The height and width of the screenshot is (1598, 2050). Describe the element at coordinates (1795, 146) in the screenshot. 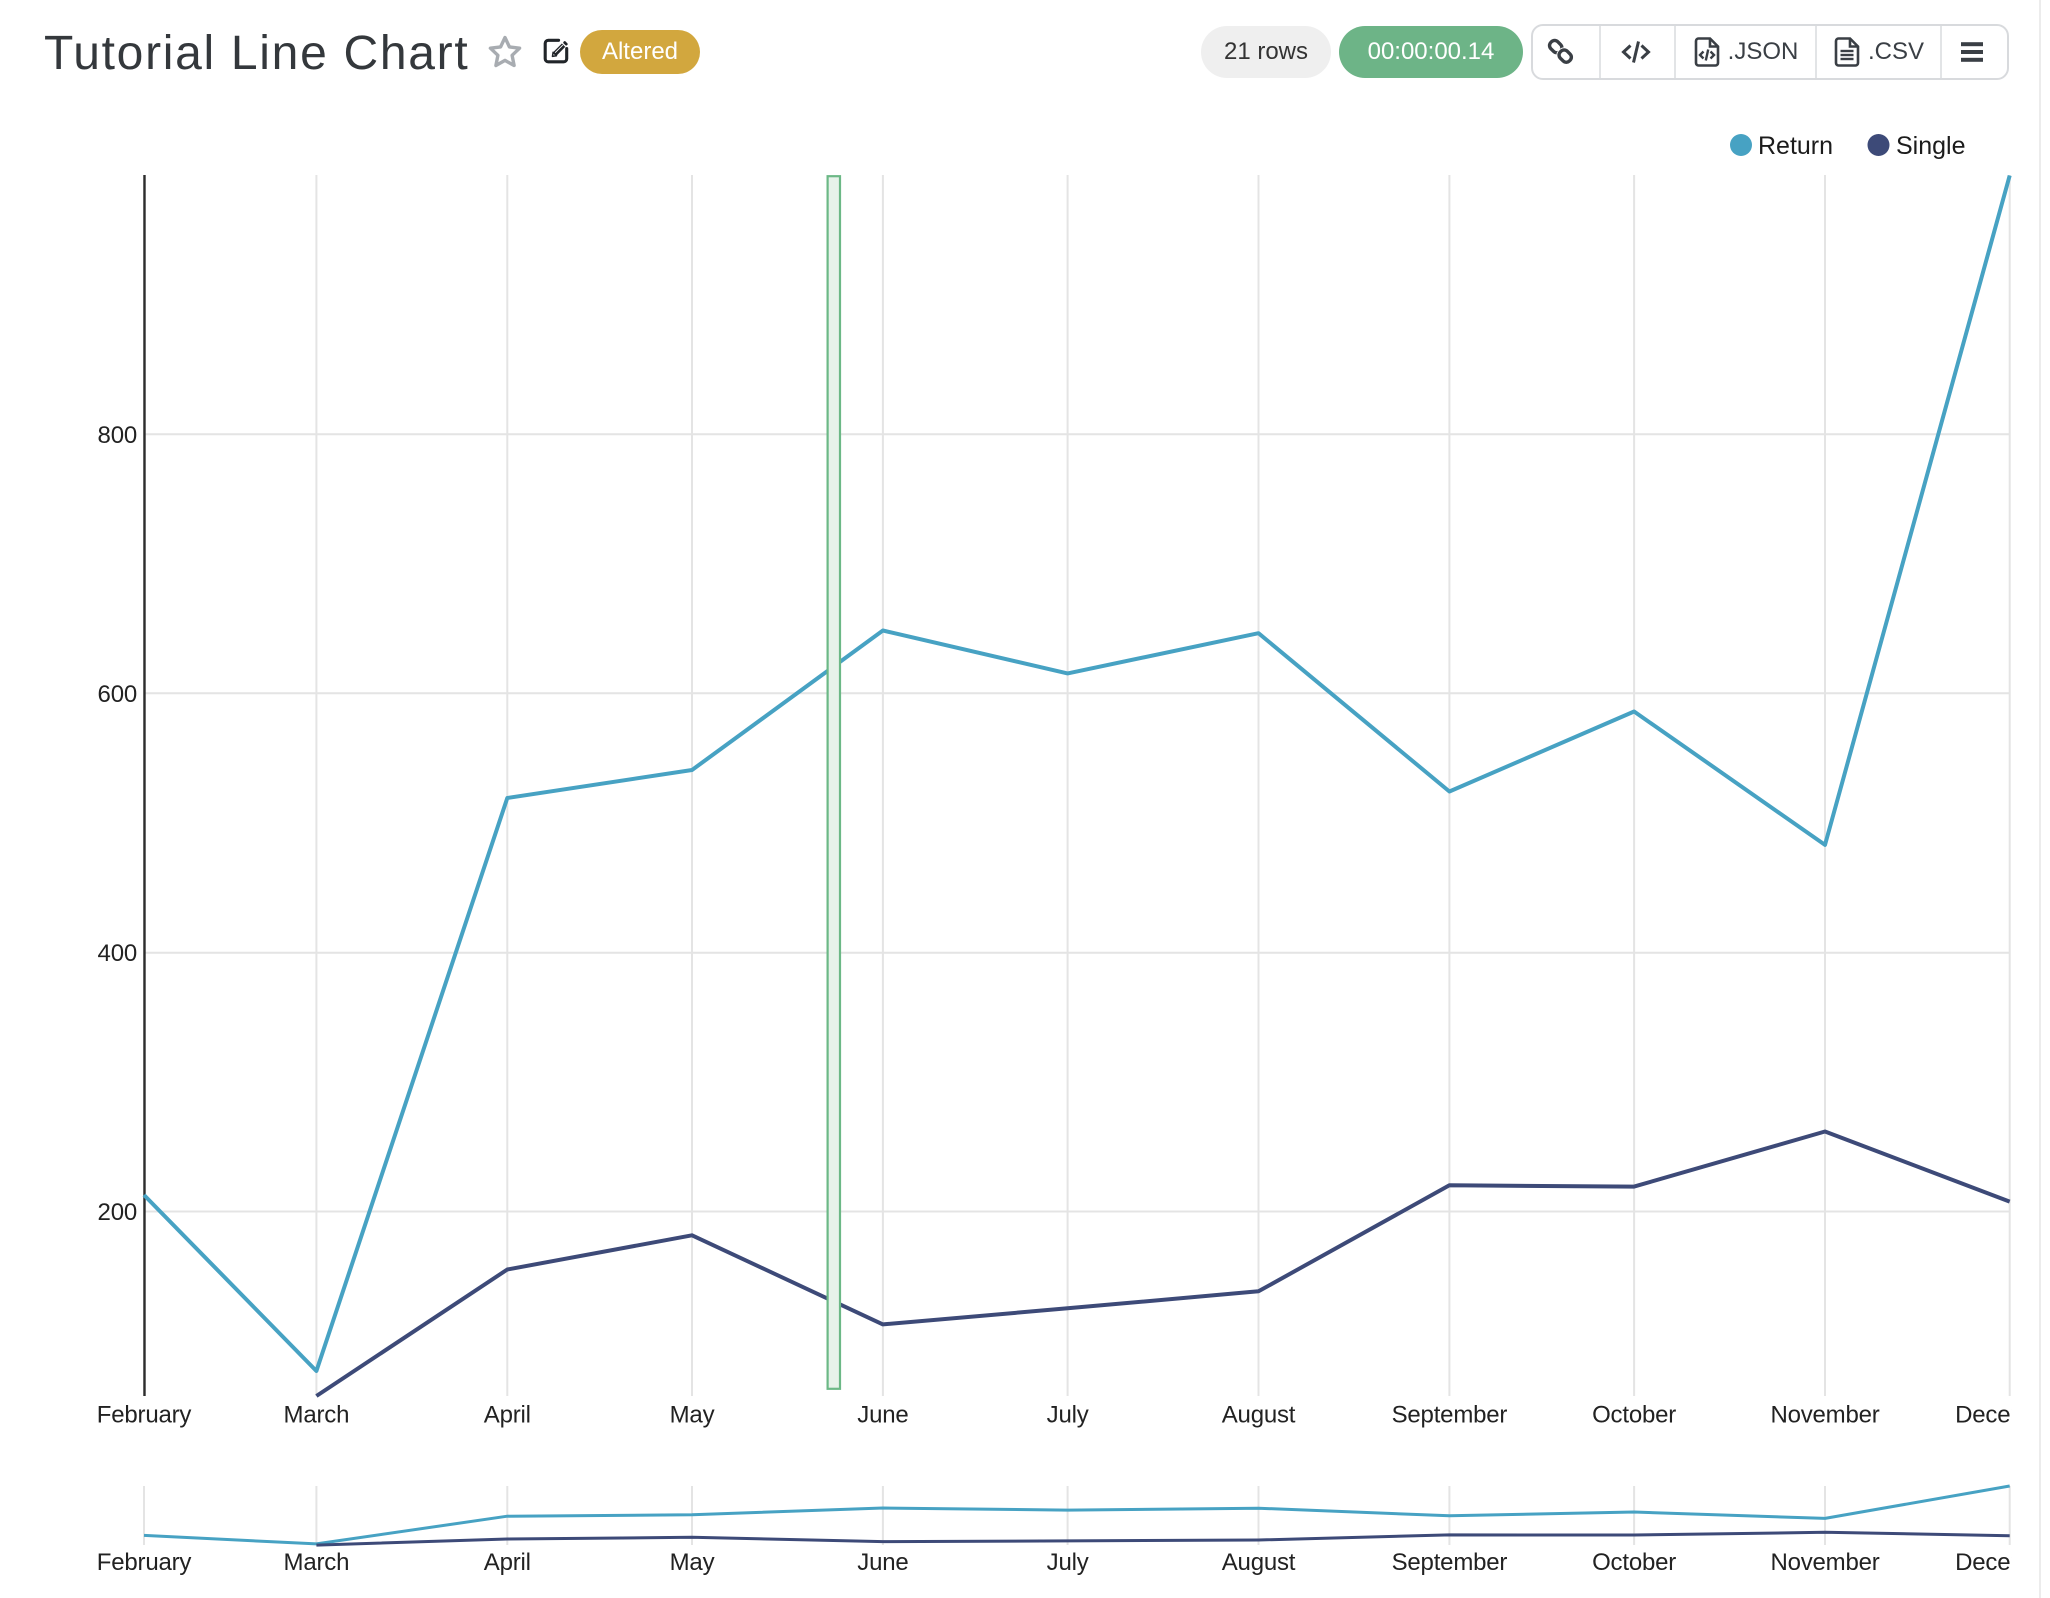

I see `svg-text: Return` at that location.